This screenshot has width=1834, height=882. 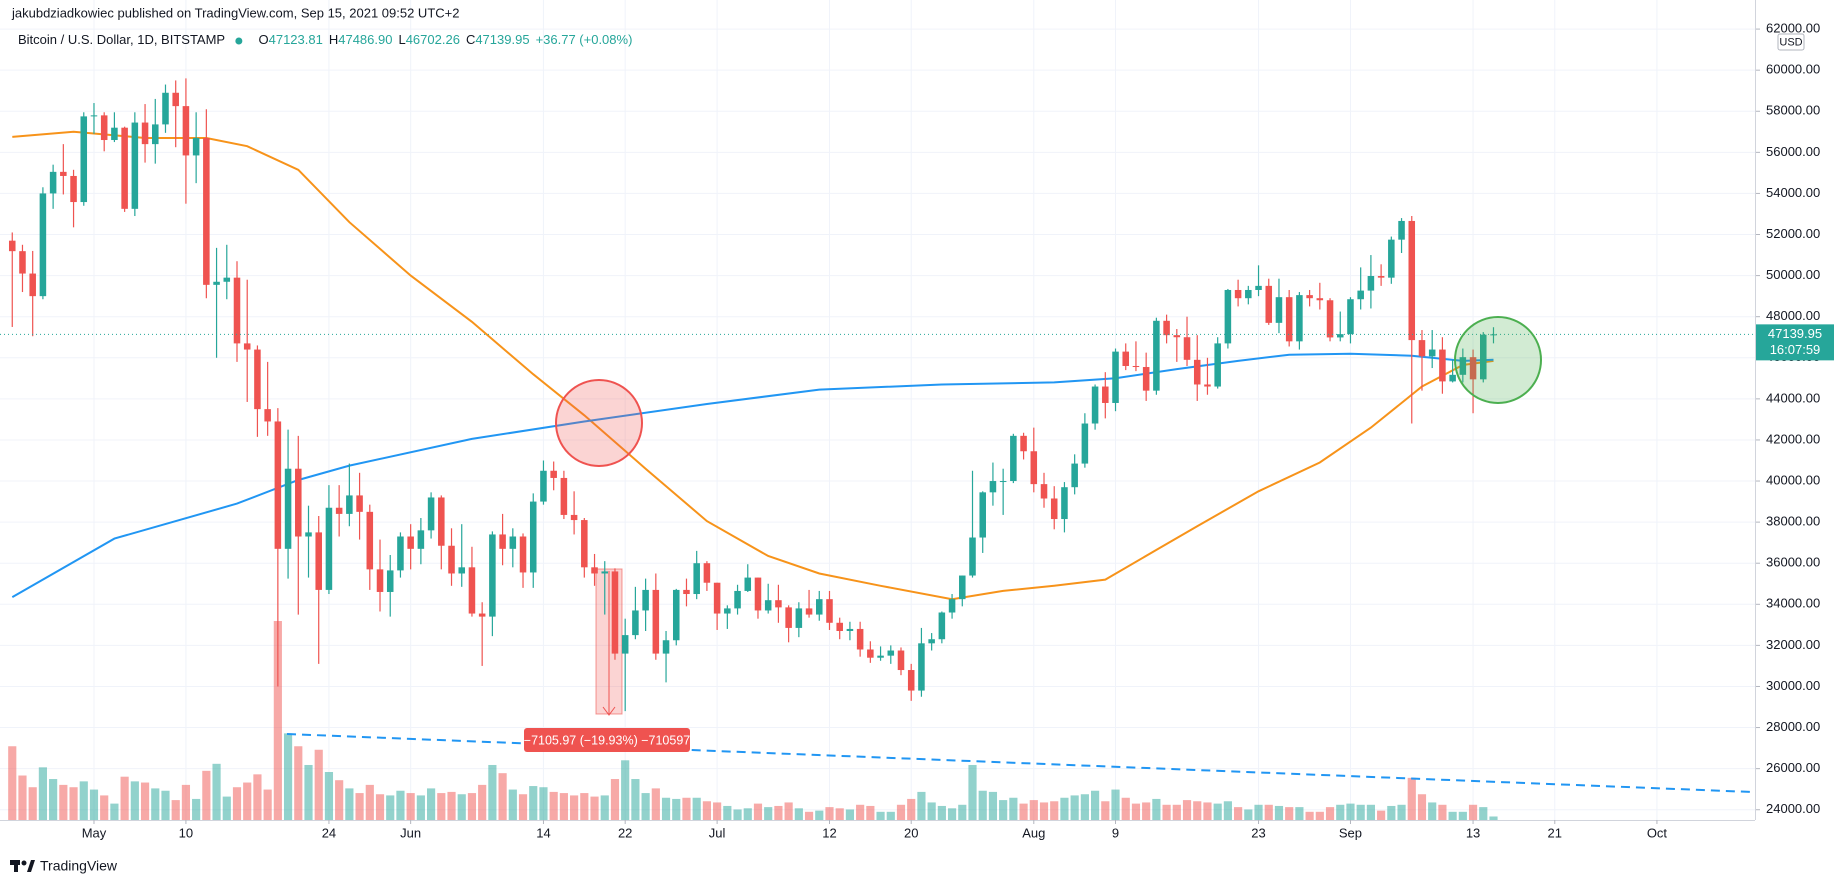 I want to click on x-tick-label: 24, so click(x=329, y=832).